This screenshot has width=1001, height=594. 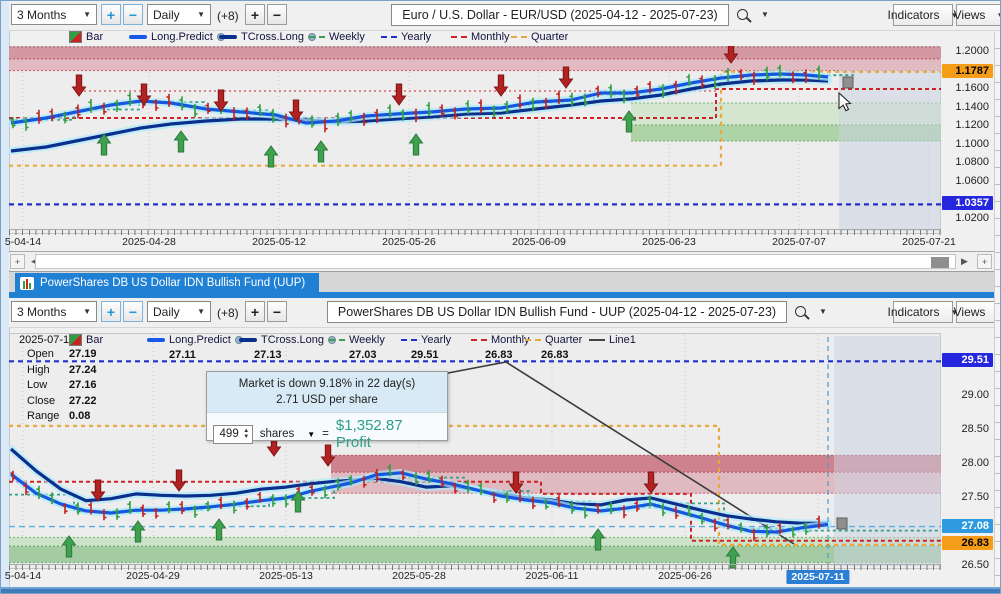 What do you see at coordinates (272, 37) in the screenshot?
I see `legend-label: TCross.Long` at bounding box center [272, 37].